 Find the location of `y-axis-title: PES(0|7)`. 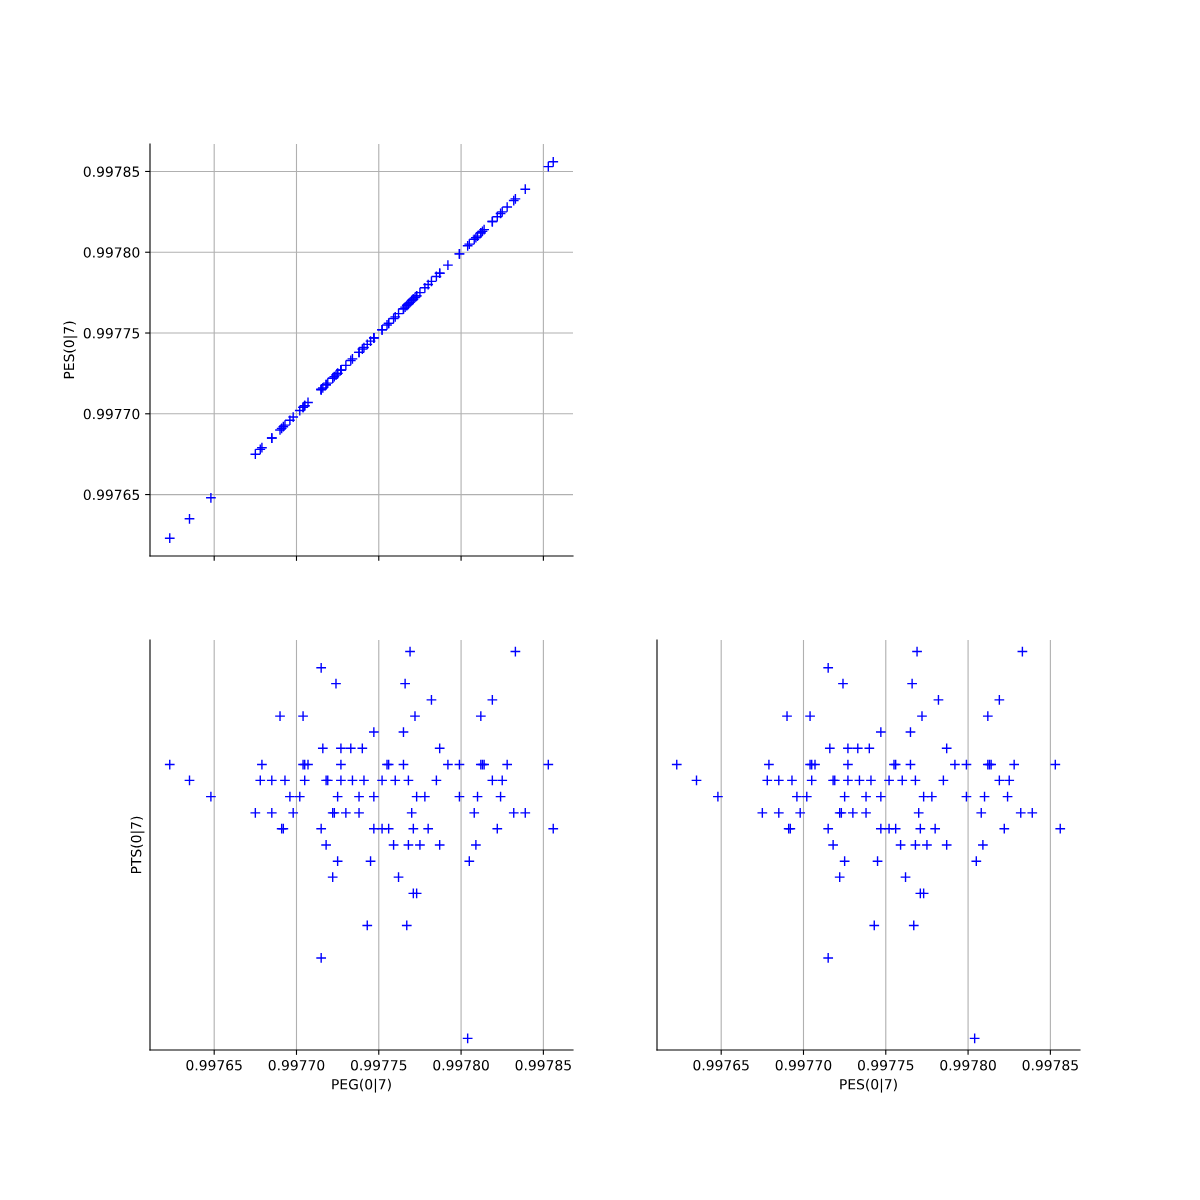

y-axis-title: PES(0|7) is located at coordinates (70, 350).